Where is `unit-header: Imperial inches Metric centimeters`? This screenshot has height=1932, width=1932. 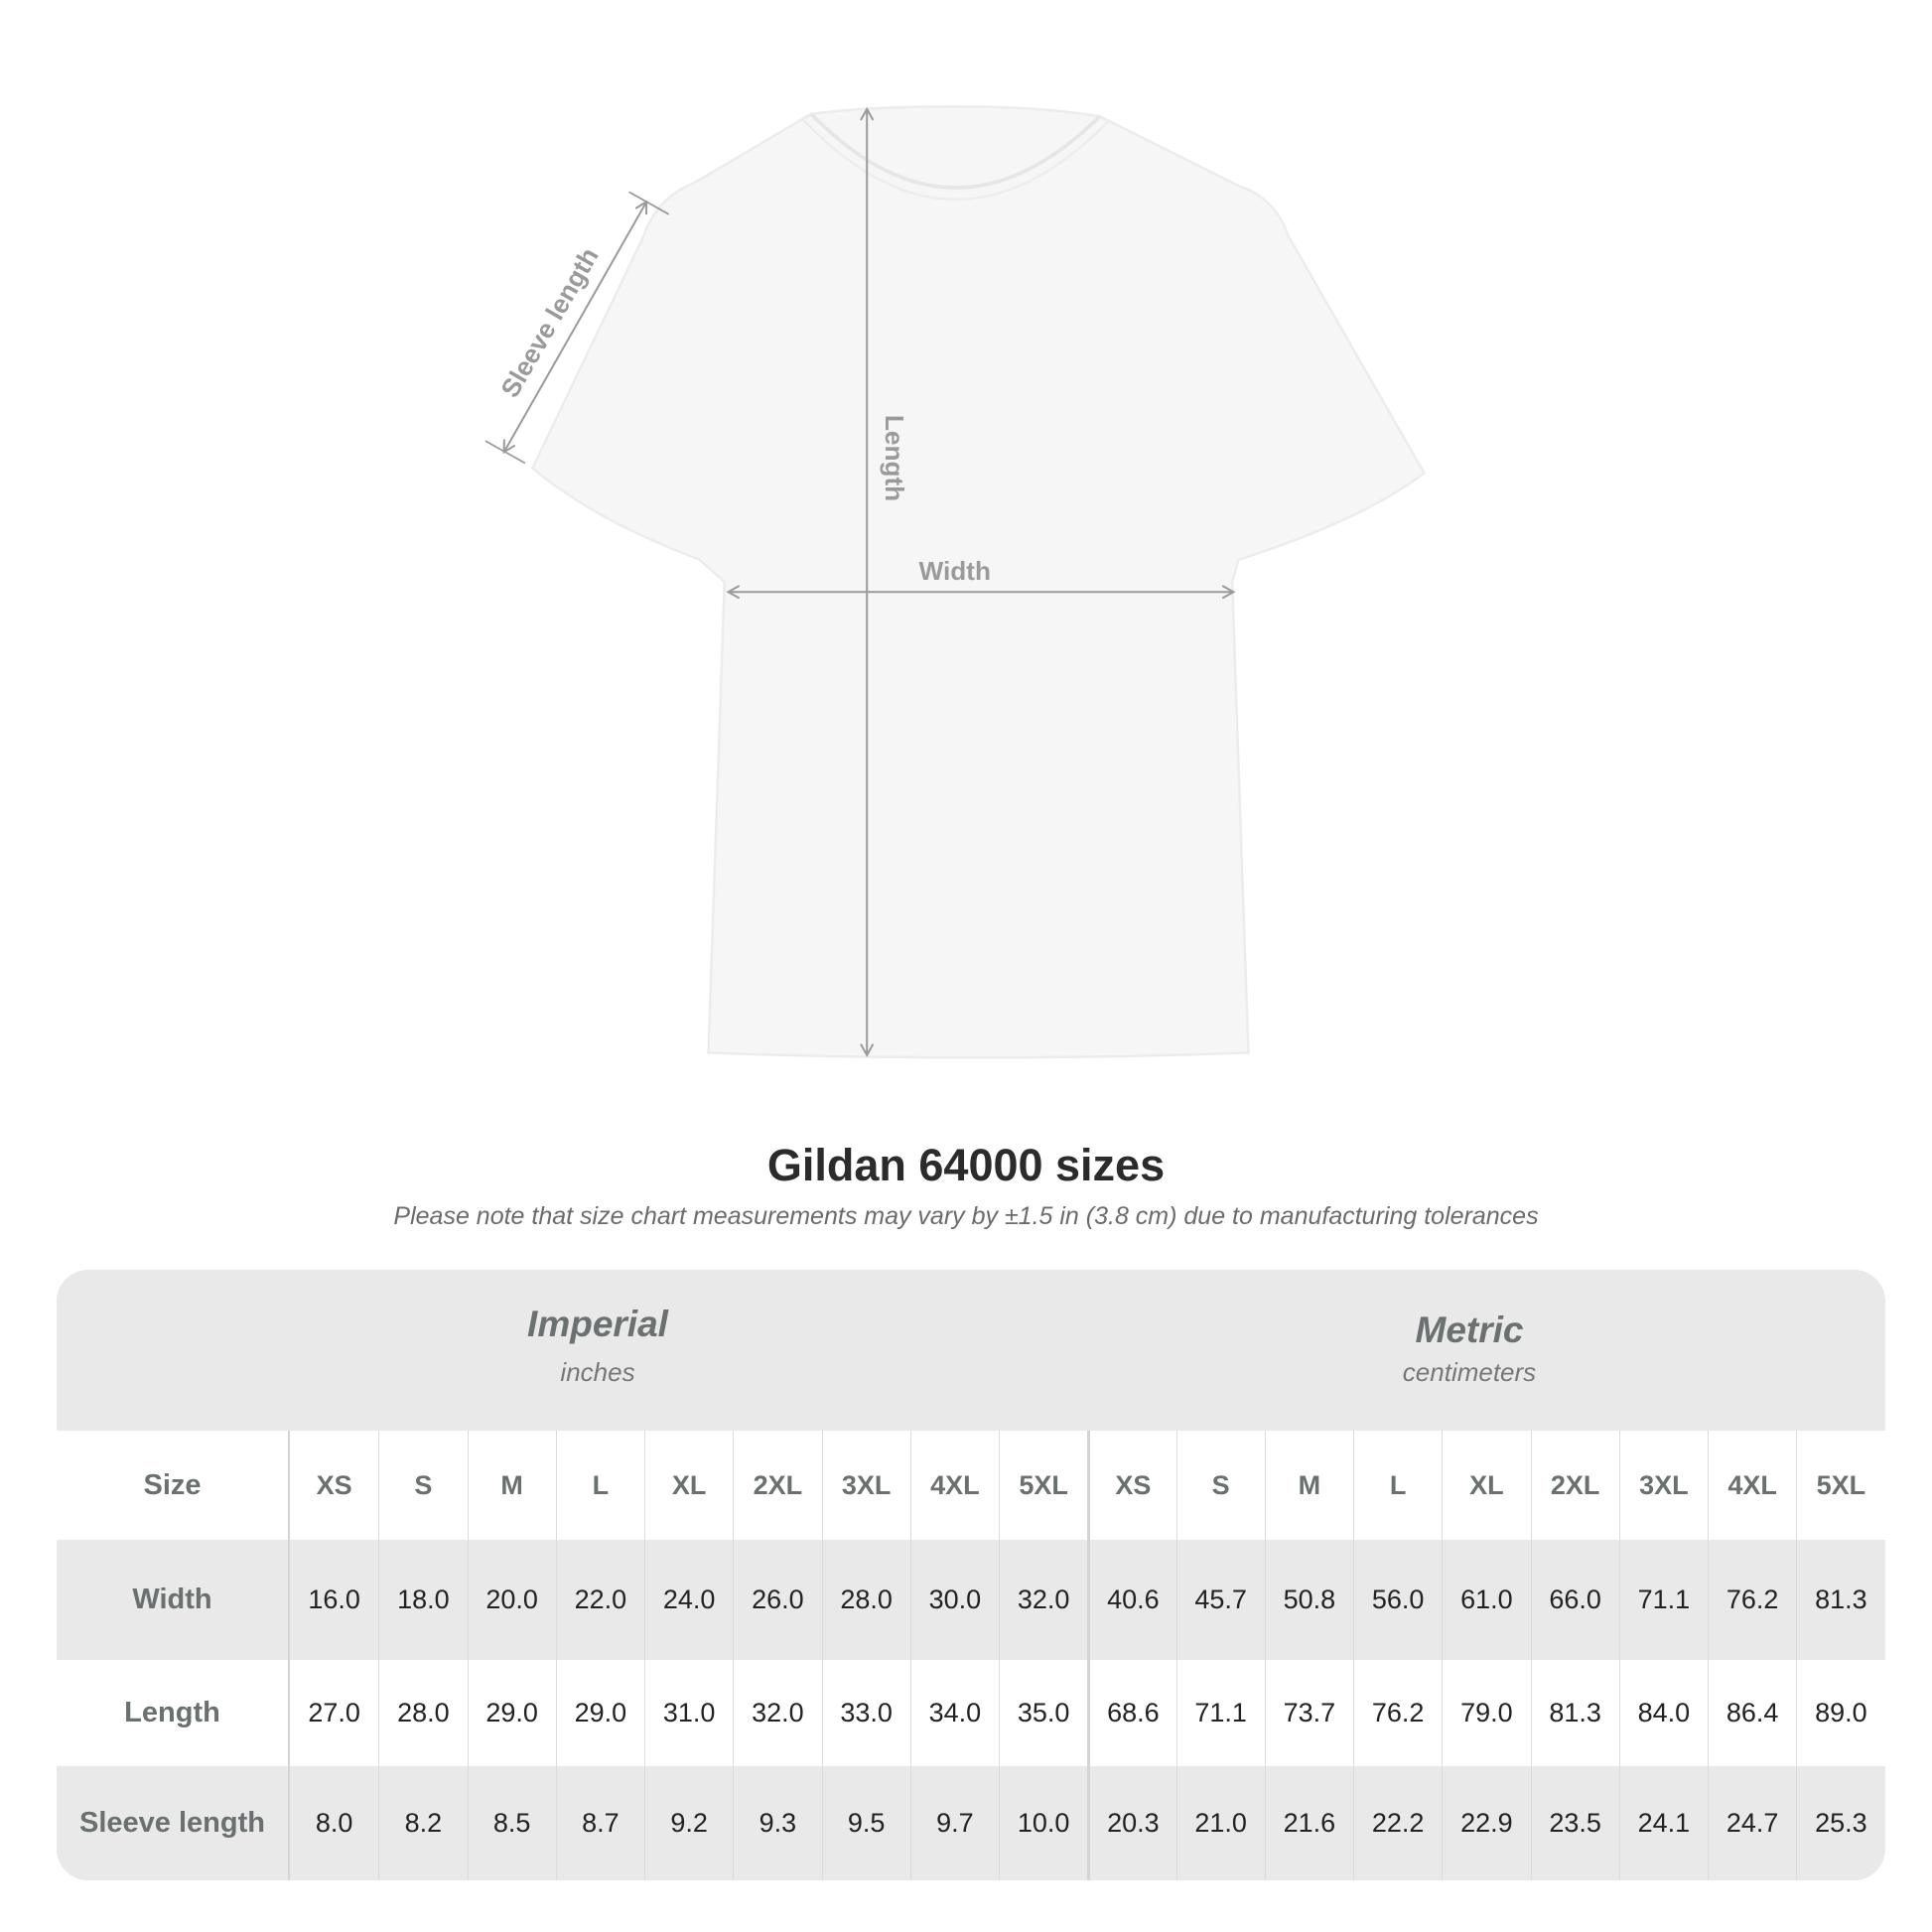 unit-header: Imperial inches Metric centimeters is located at coordinates (971, 1350).